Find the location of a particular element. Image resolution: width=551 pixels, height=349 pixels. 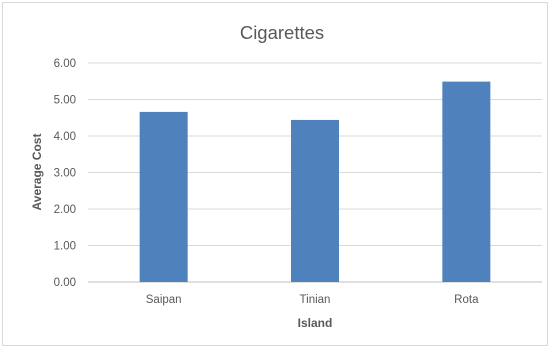

bar-tinian is located at coordinates (315, 200).